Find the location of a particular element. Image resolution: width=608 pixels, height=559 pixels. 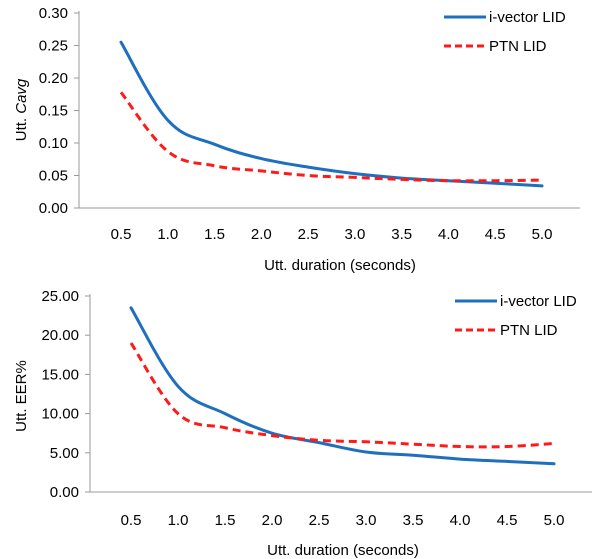

y-axis-title-text: Utt. EER% is located at coordinates (21, 396).